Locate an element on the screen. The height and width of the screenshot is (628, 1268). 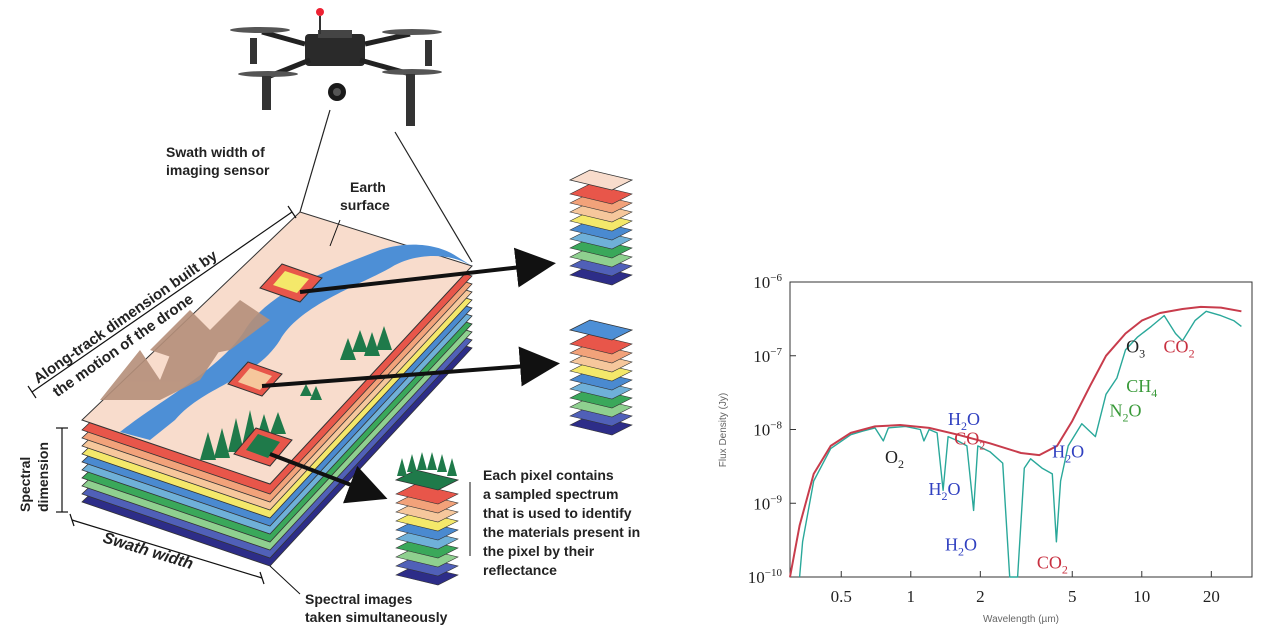
y-axis-label: Flux Density (Jy) is located at coordinates (723, 430).